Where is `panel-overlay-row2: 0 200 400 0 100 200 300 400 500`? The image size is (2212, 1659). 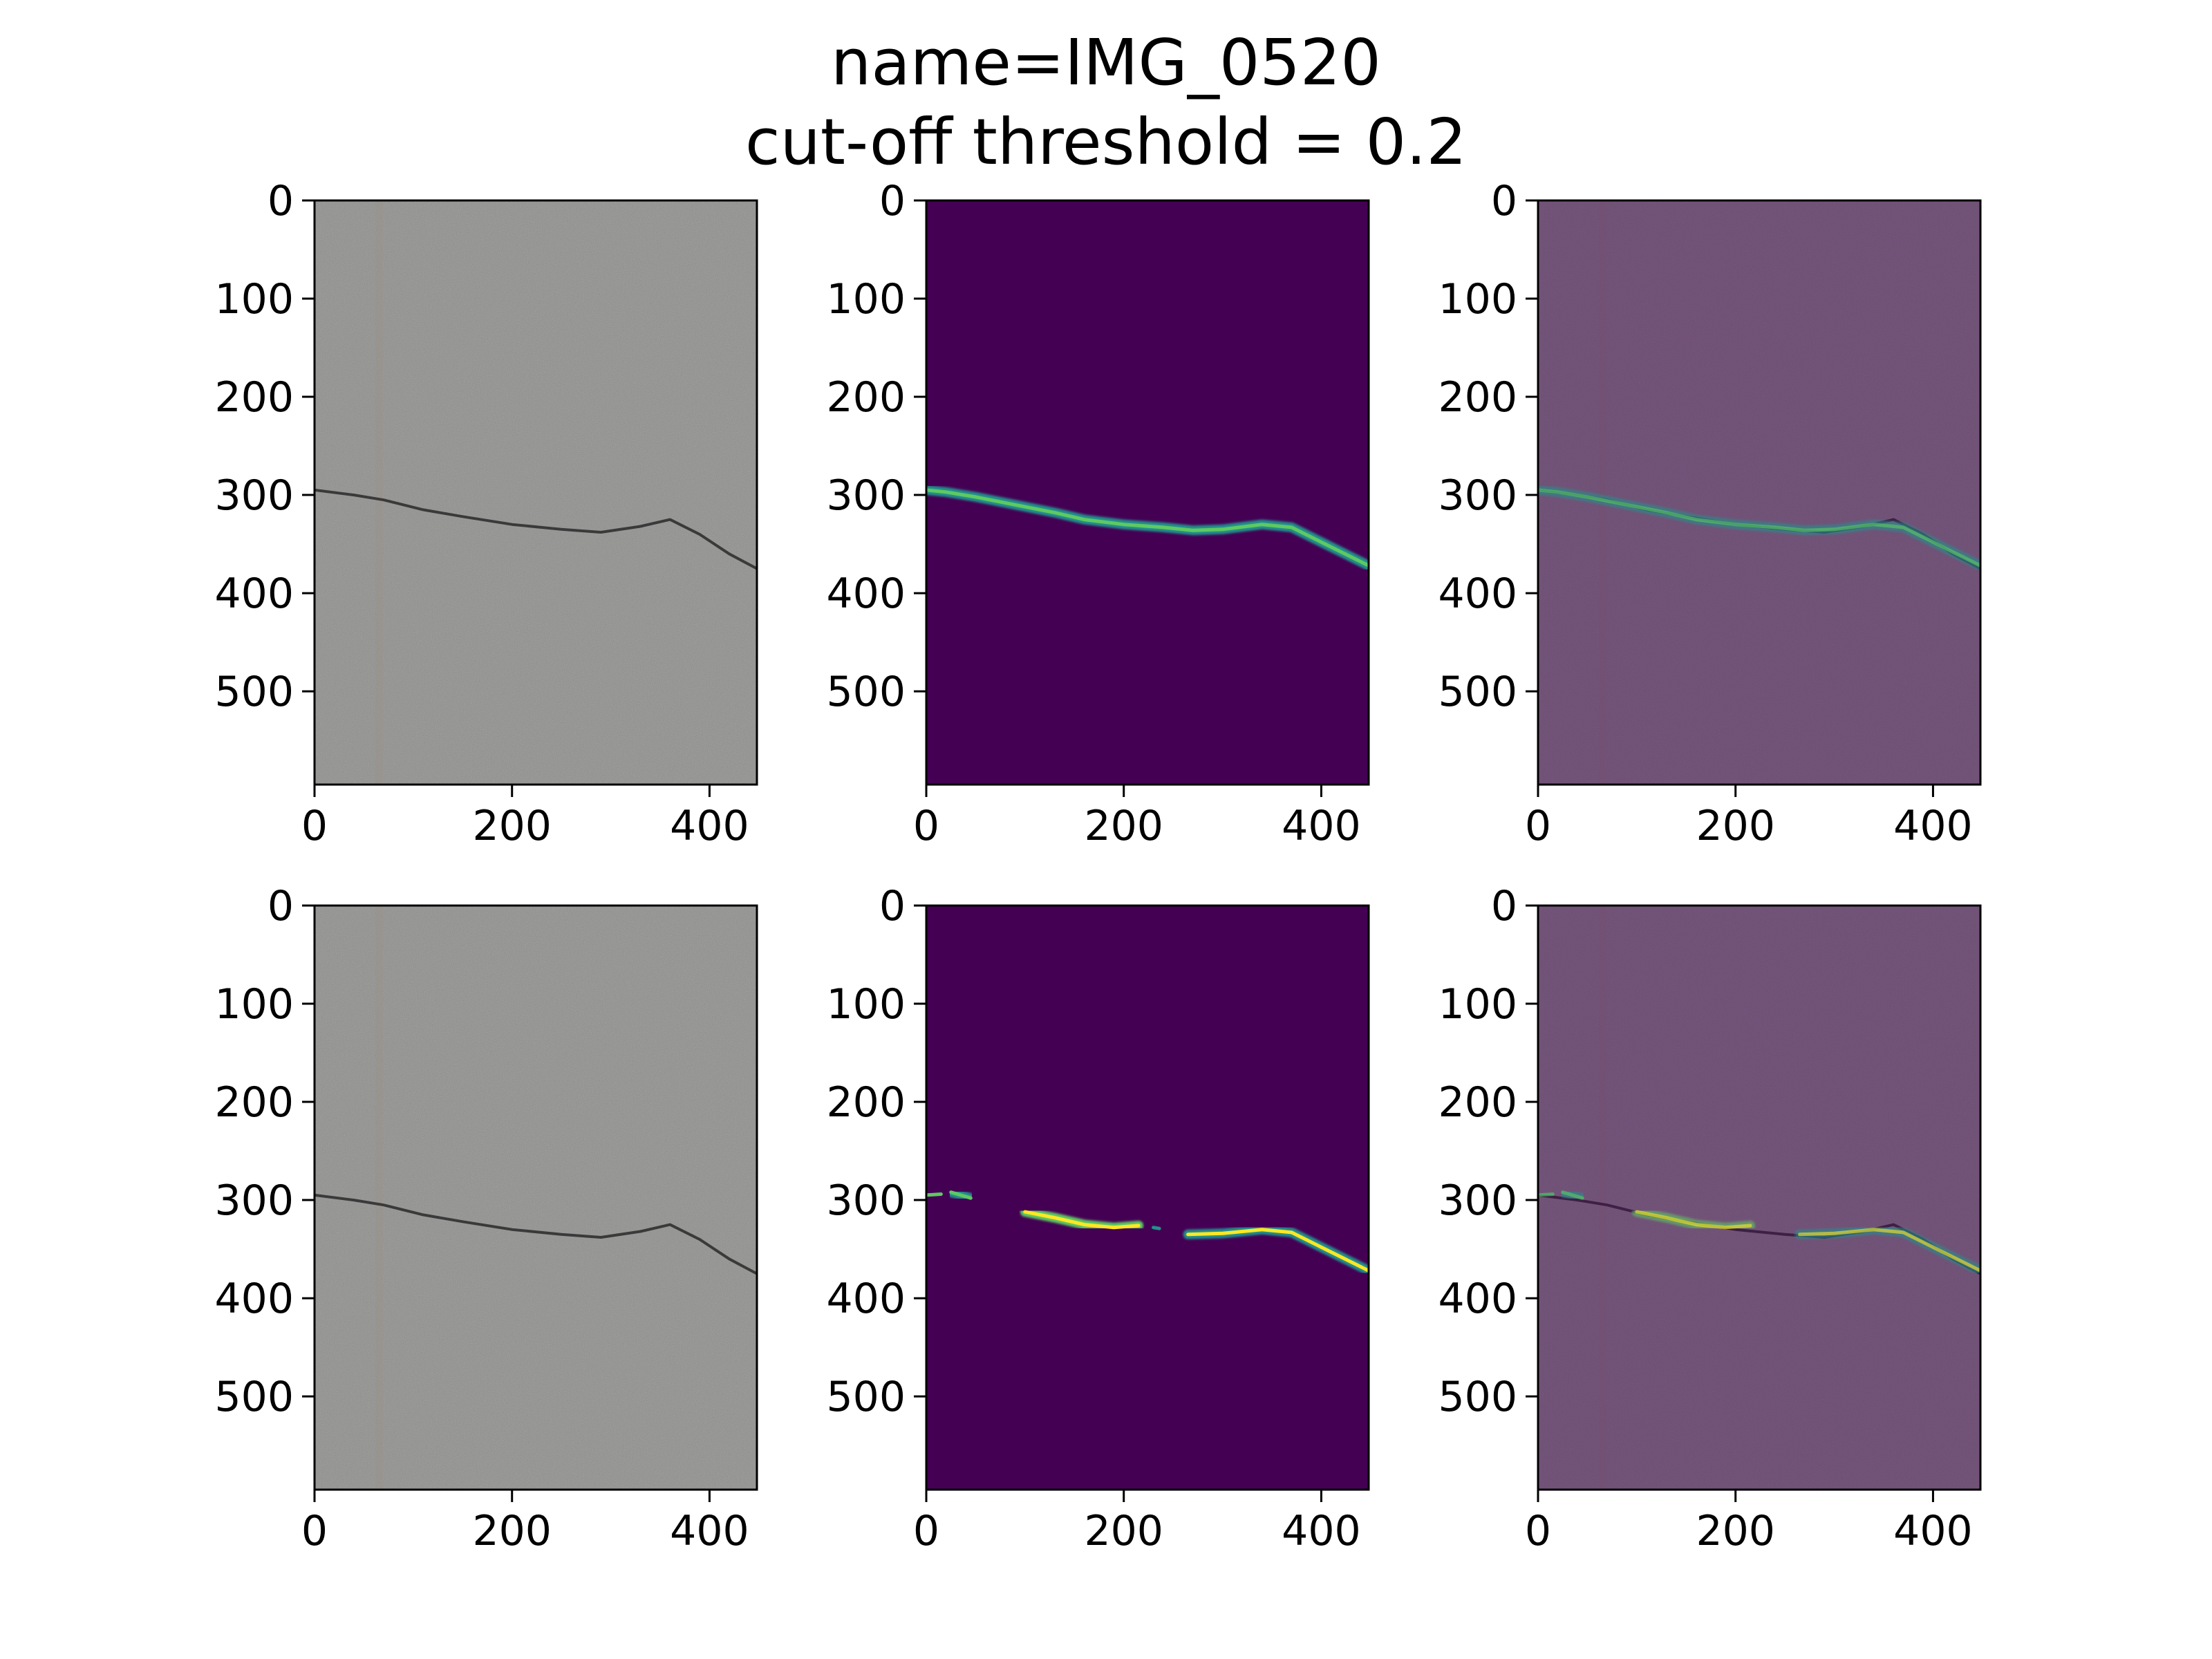 panel-overlay-row2: 0 200 400 0 100 200 300 400 500 is located at coordinates (1710, 1218).